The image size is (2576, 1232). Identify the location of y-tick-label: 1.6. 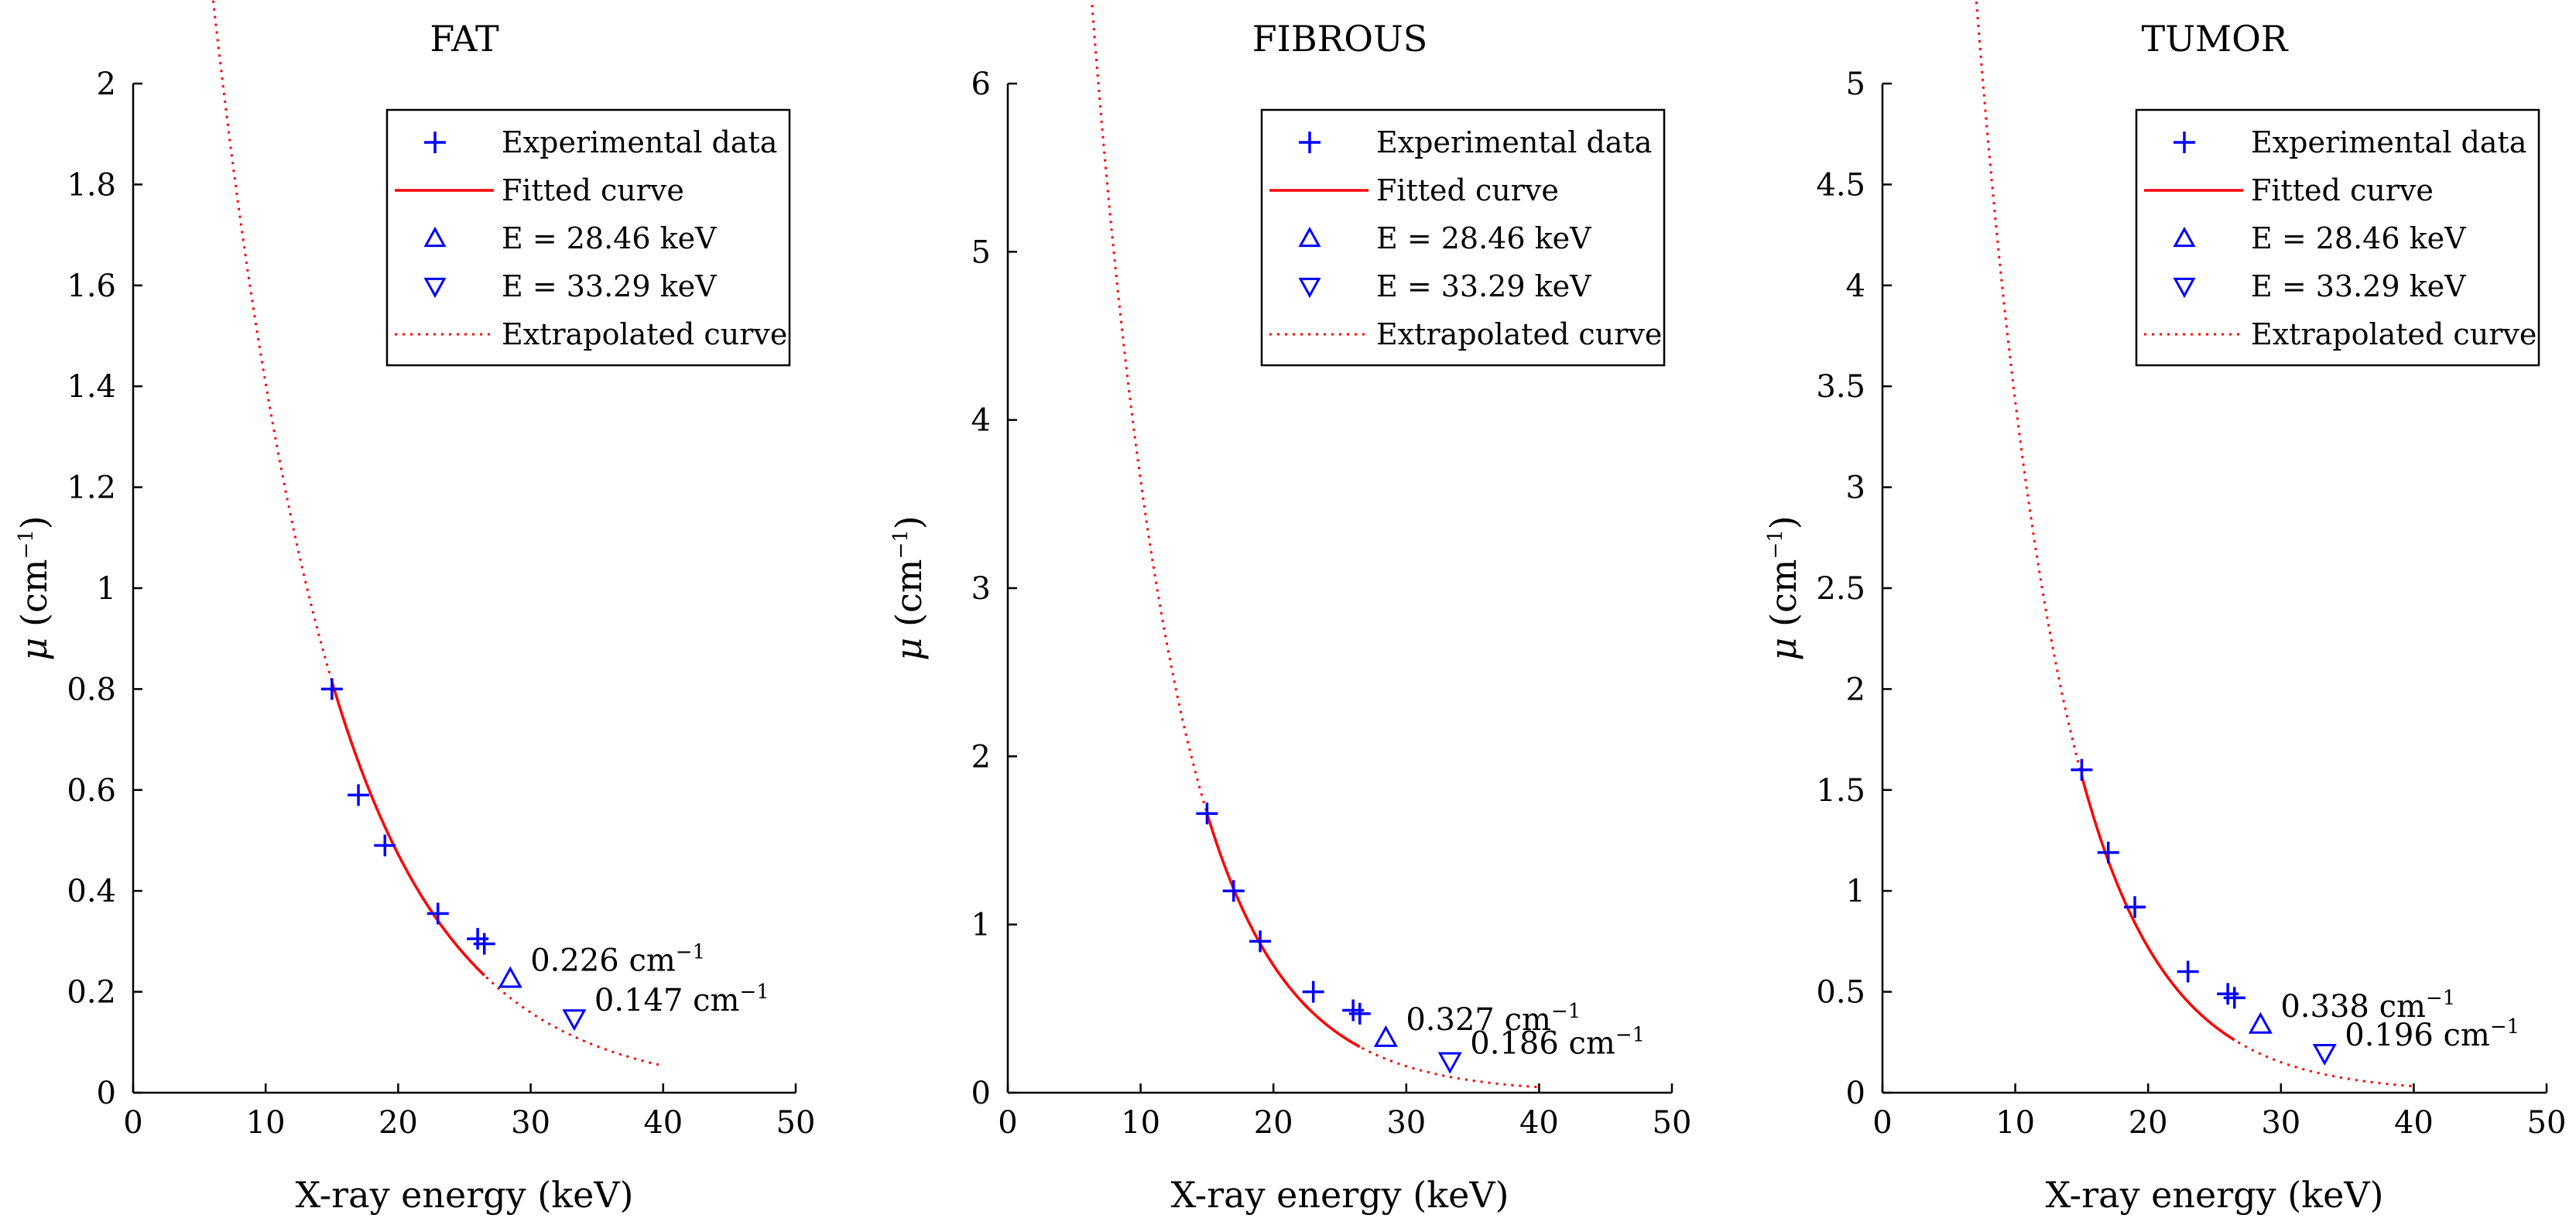
(91, 286).